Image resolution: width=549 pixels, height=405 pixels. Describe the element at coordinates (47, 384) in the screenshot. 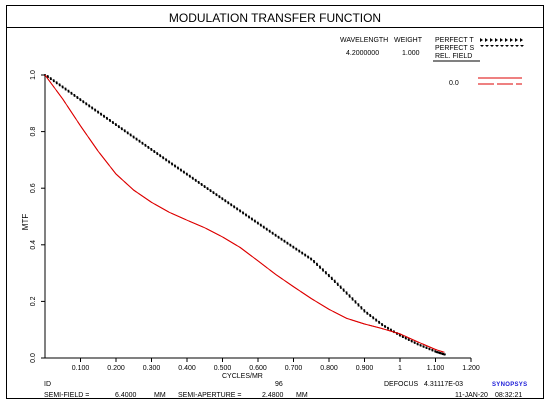

I see `footer-id-label: ID` at that location.